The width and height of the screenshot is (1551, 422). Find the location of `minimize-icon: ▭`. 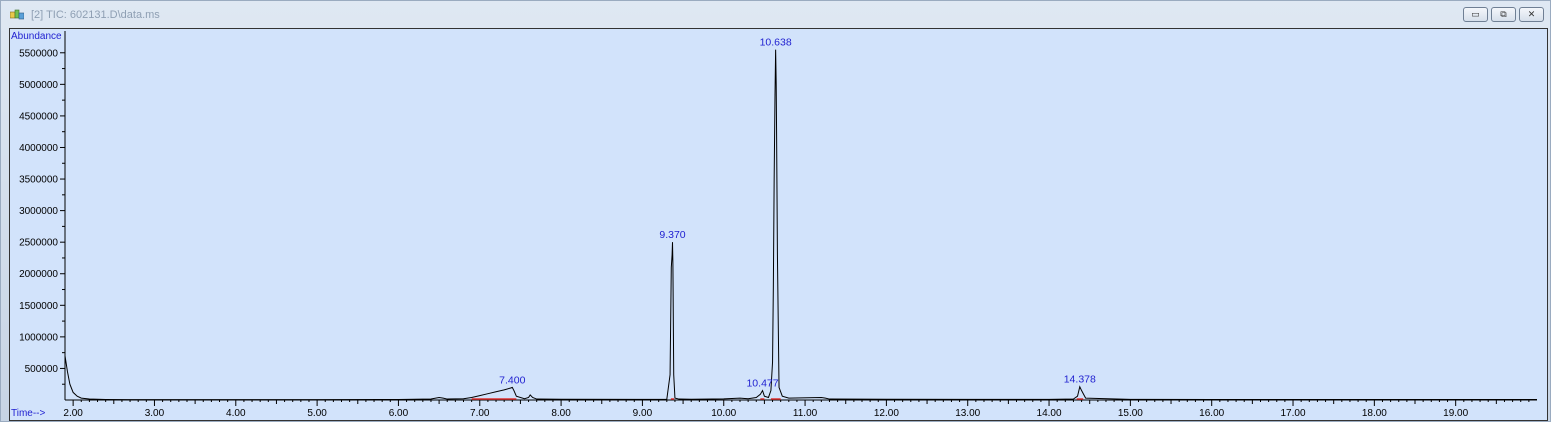

minimize-icon: ▭ is located at coordinates (1475, 14).